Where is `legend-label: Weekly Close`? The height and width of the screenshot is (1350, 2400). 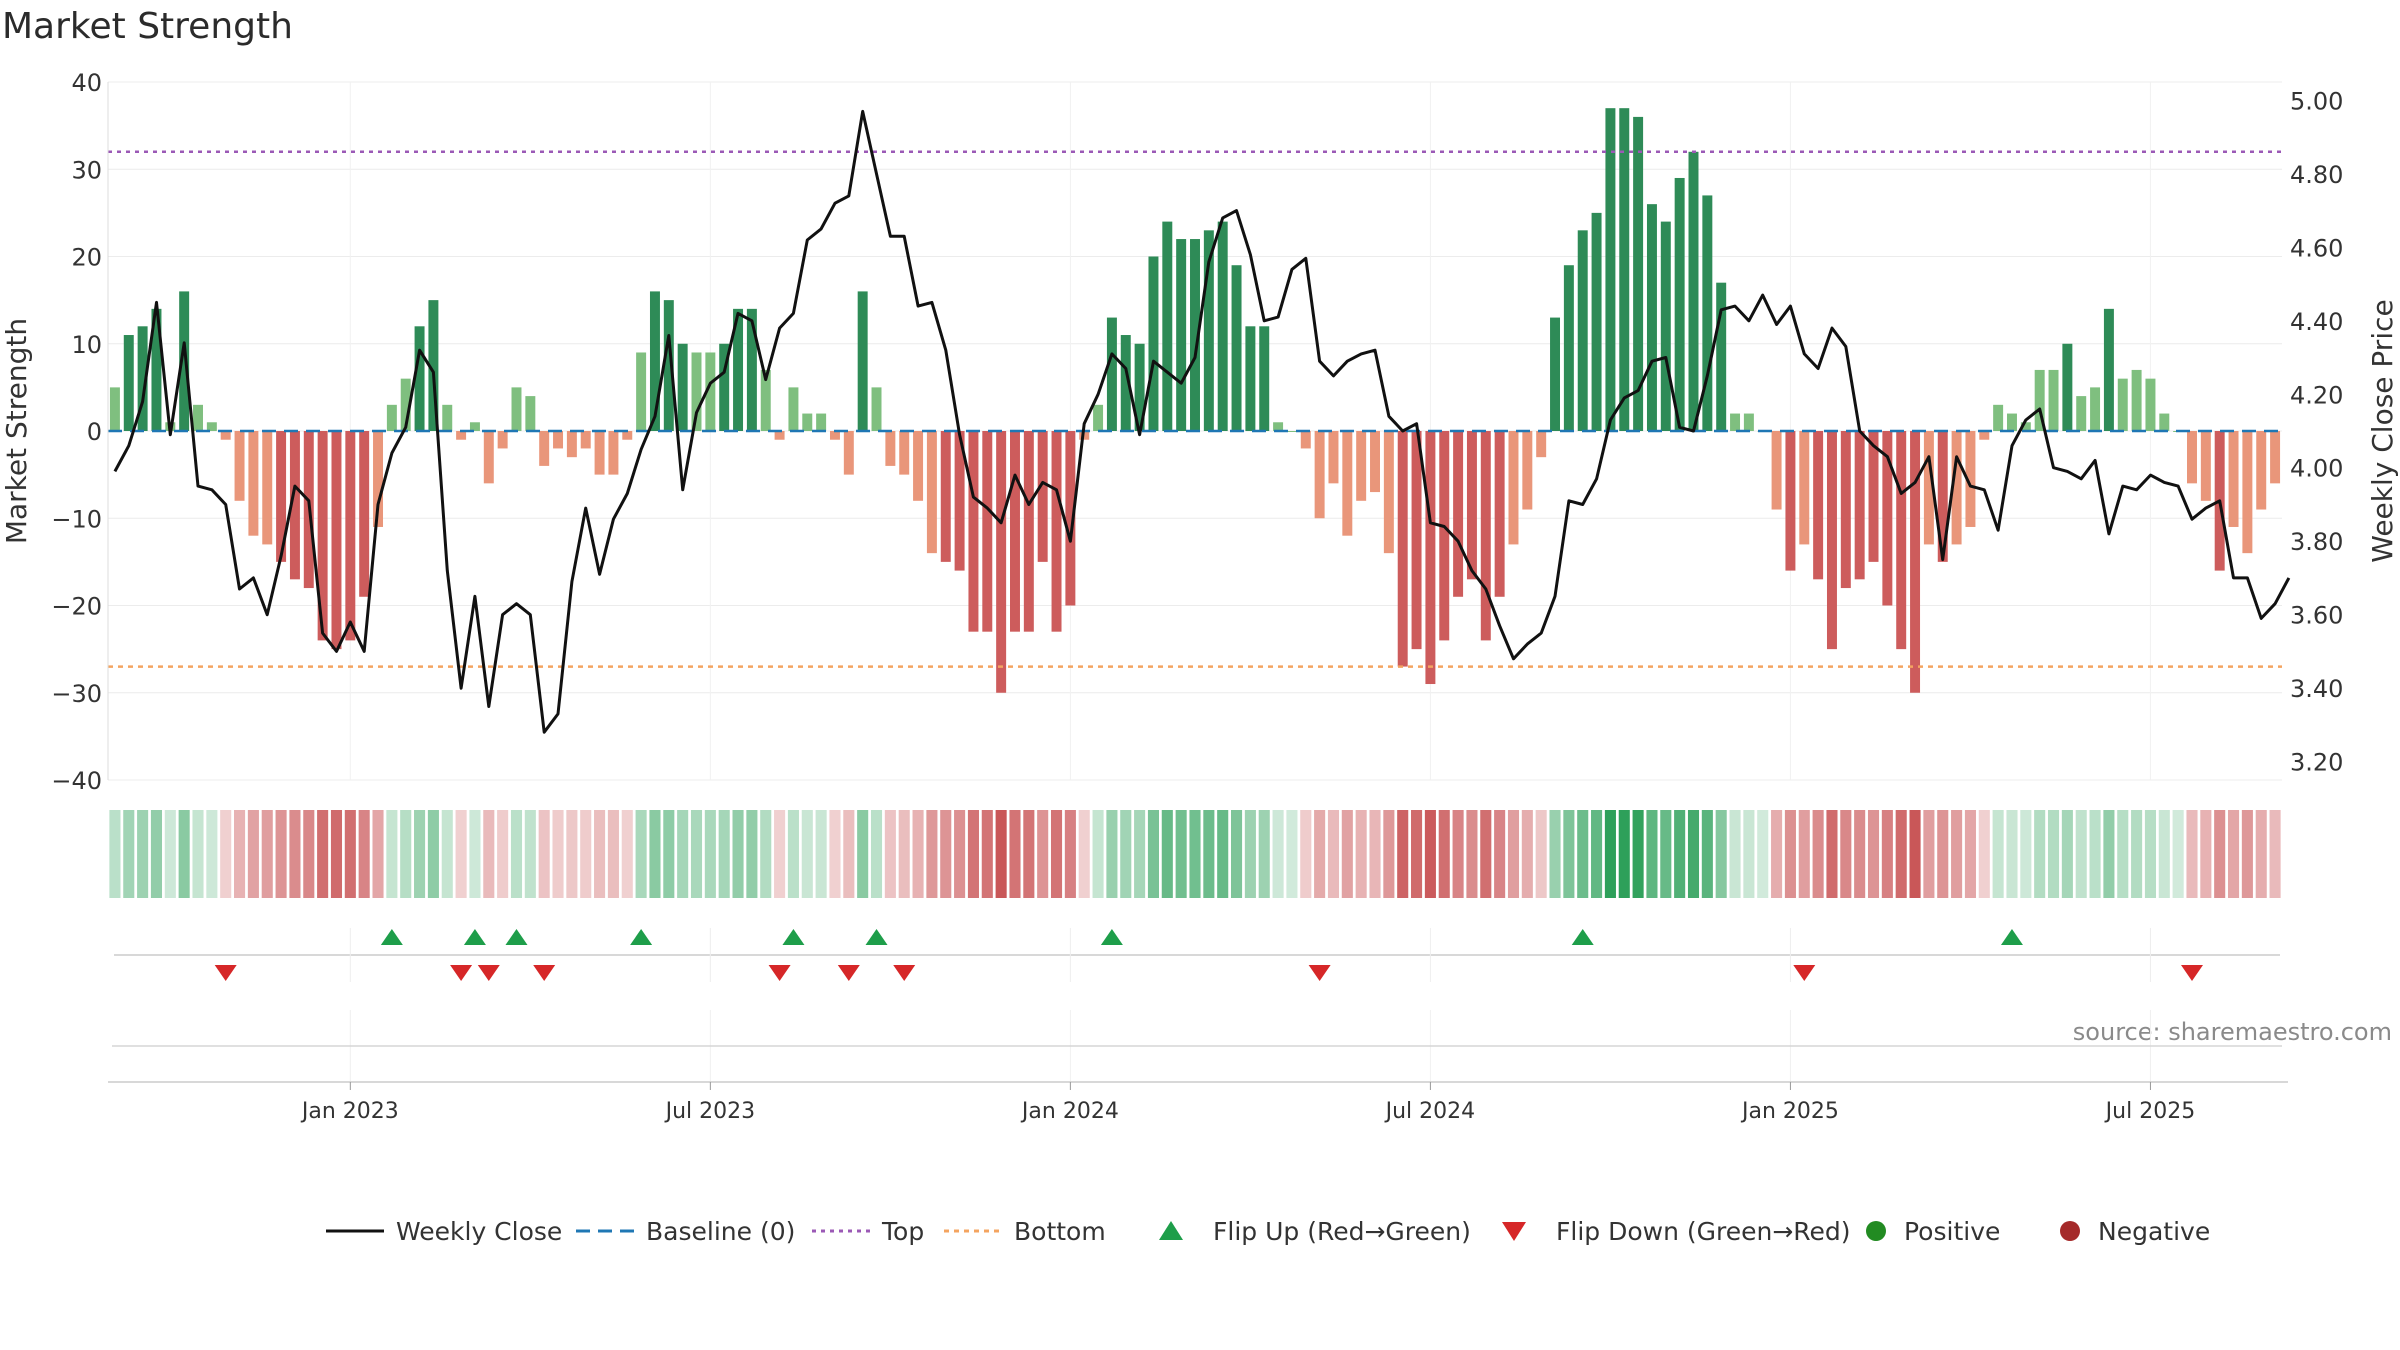
legend-label: Weekly Close is located at coordinates (479, 1231).